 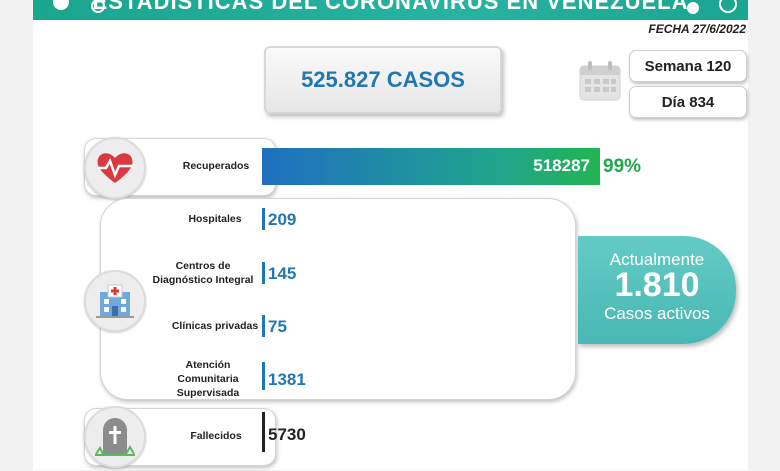 I want to click on heart-pulse-icon, so click(x=115, y=168).